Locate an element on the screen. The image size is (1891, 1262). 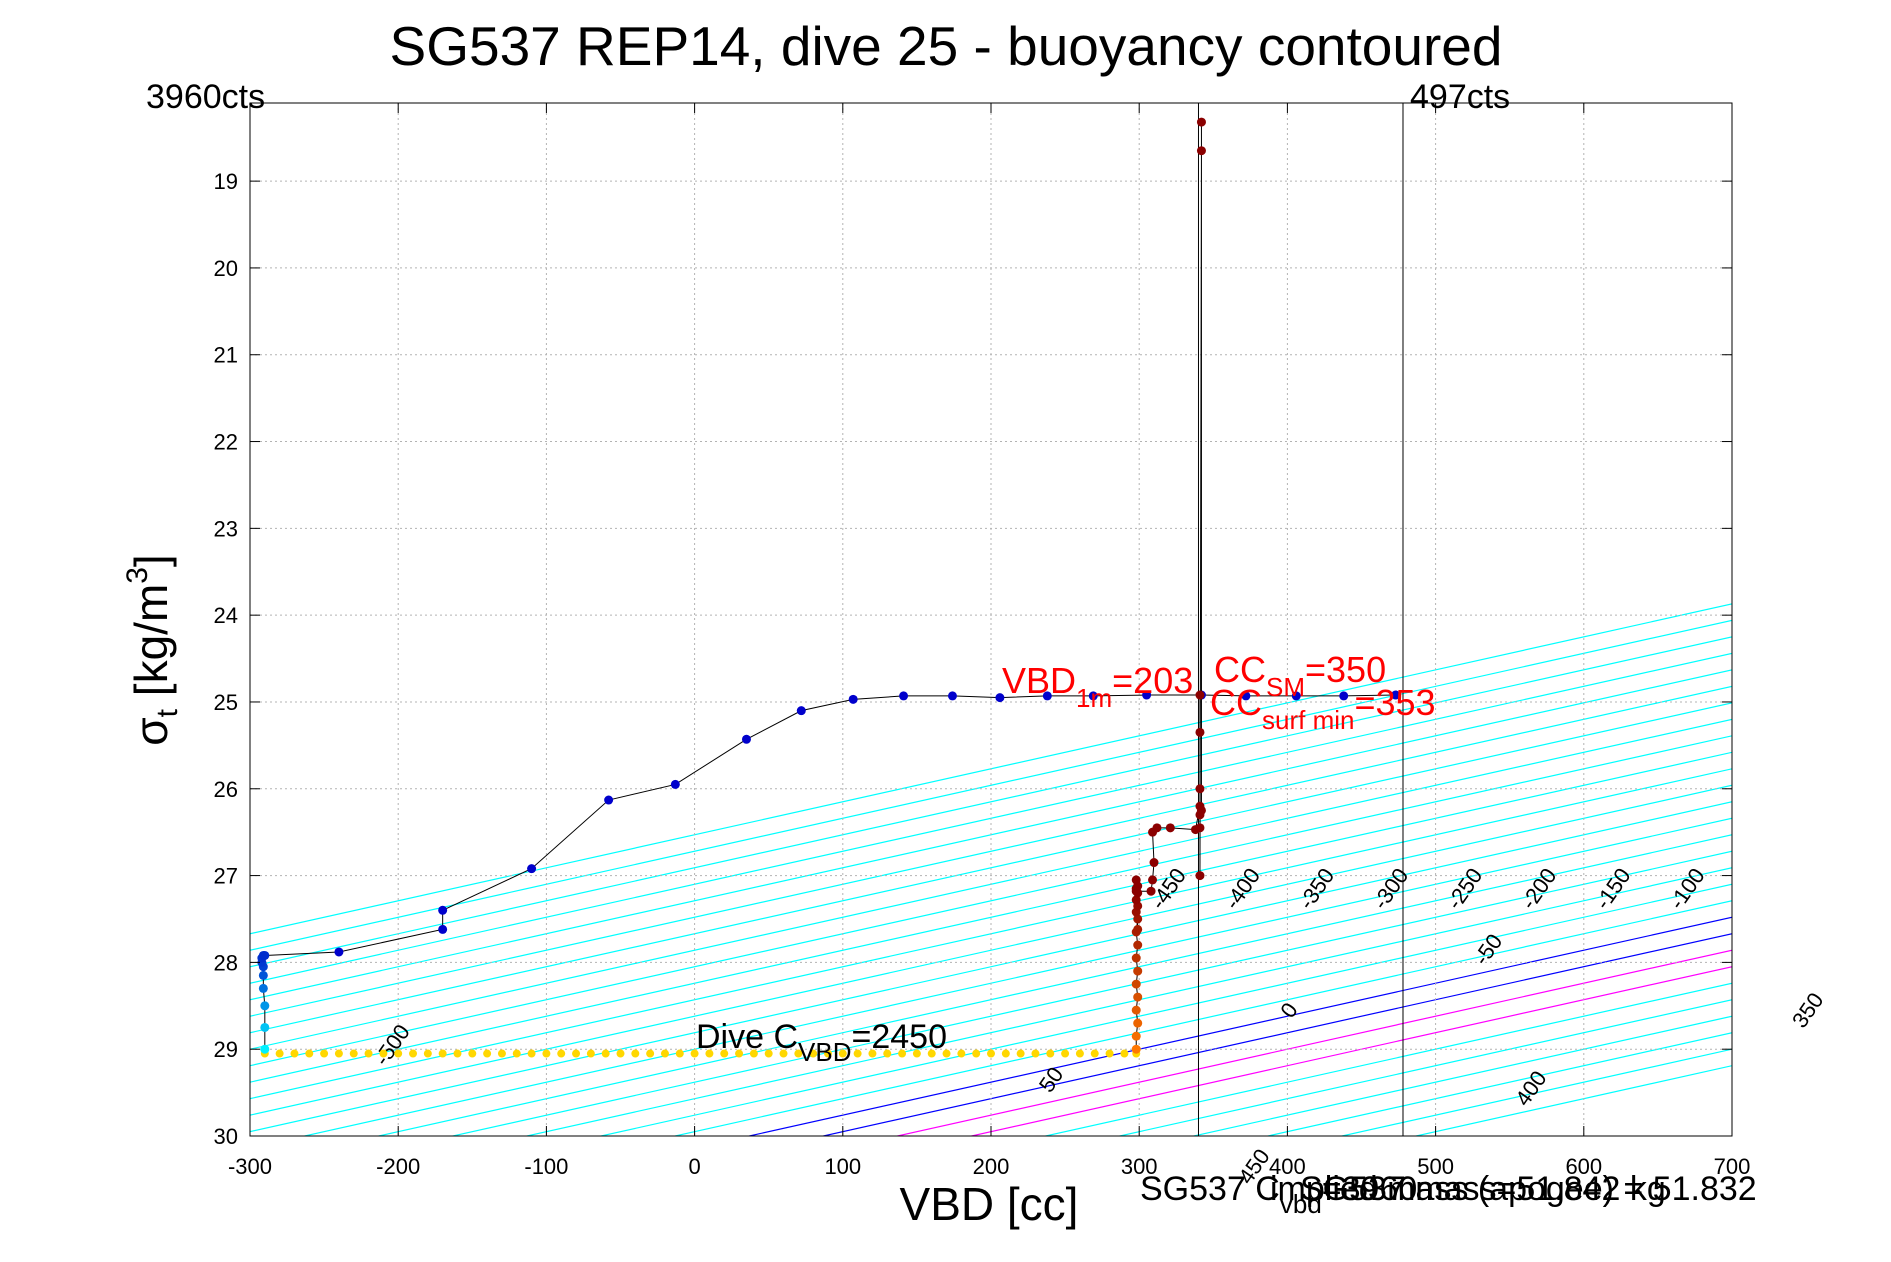
sg-cvbd-rest: =3960 is located at coordinates (1370, 1189).